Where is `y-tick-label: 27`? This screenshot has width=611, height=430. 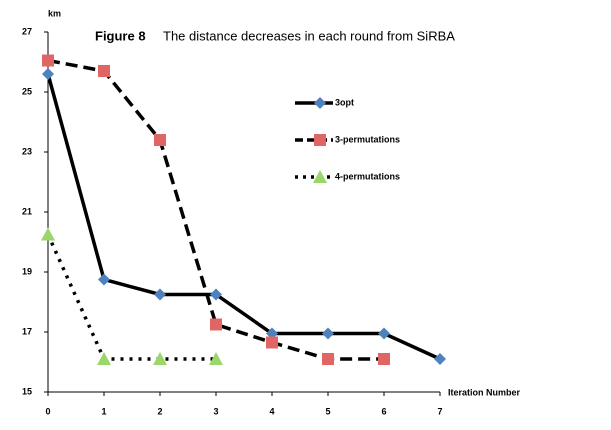
y-tick-label: 27 is located at coordinates (27, 31).